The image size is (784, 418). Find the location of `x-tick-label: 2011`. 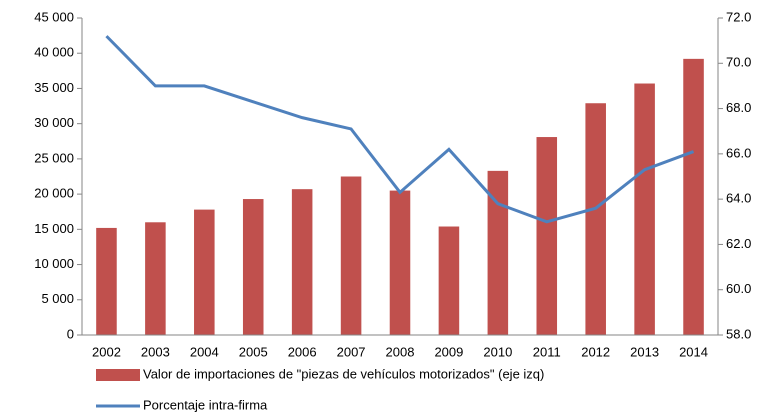

x-tick-label: 2011 is located at coordinates (547, 351).